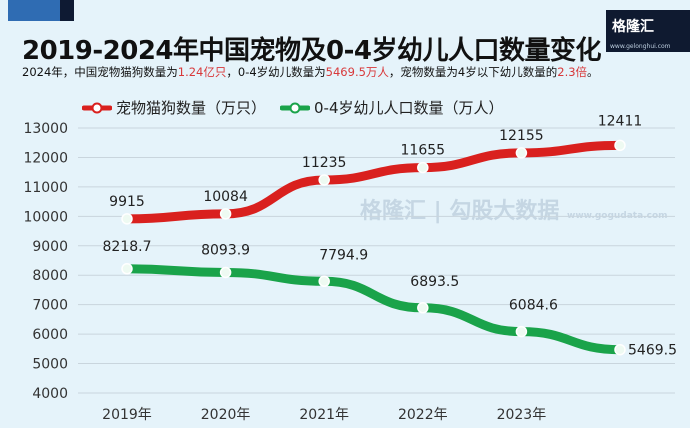 The image size is (690, 428). What do you see at coordinates (127, 247) in the screenshot?
I see `data-label: 8218.7` at bounding box center [127, 247].